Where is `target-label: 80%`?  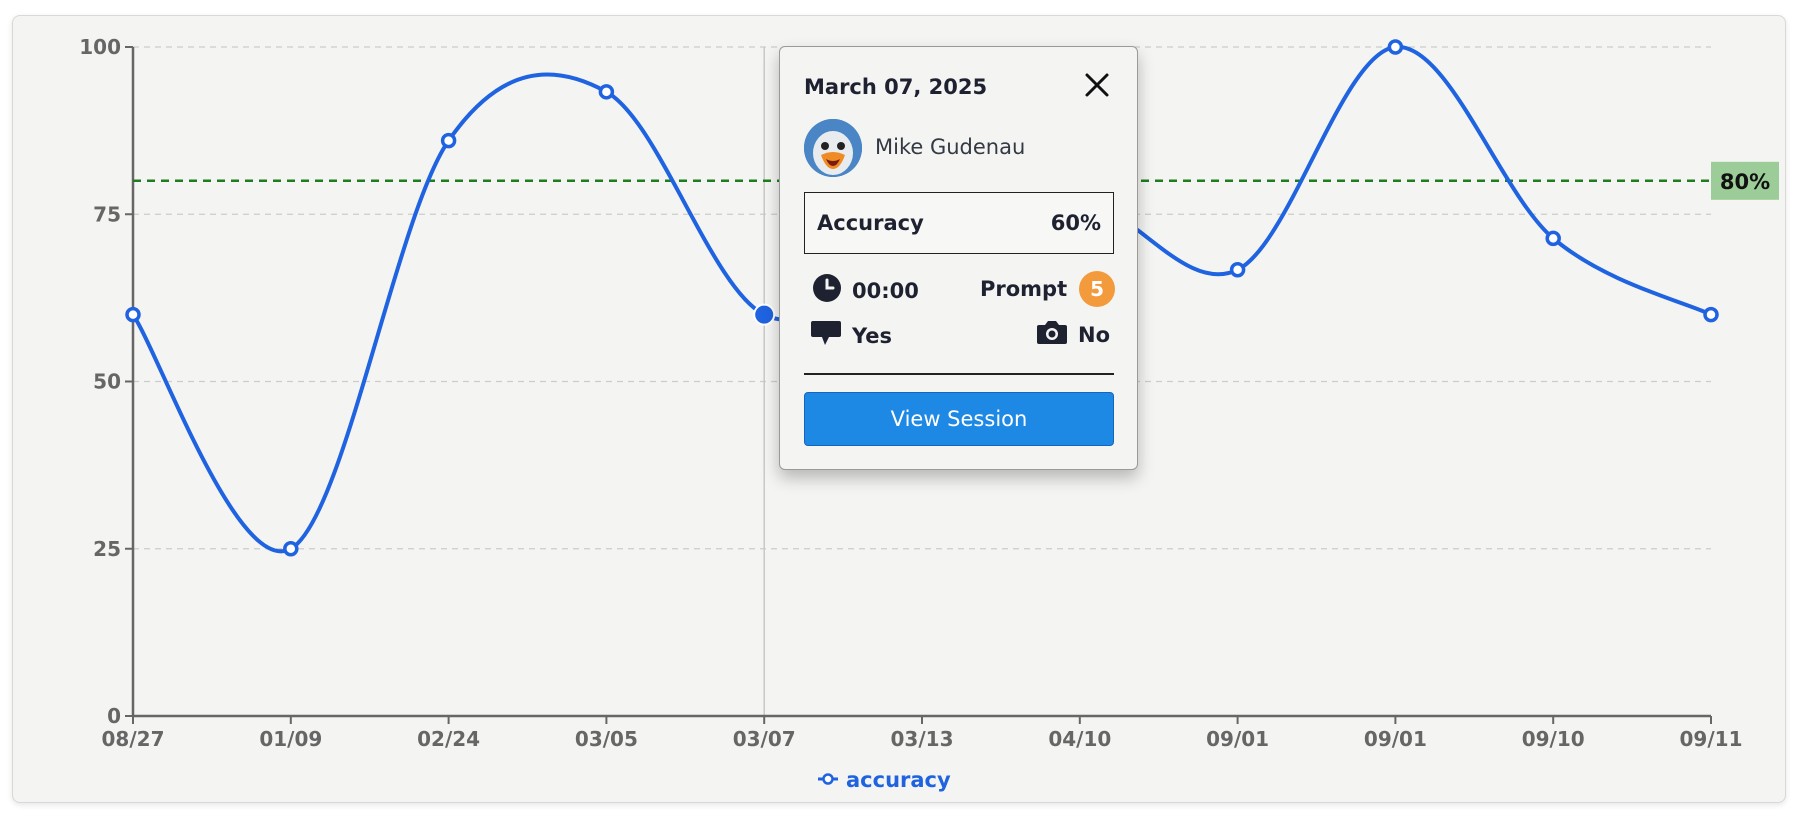
target-label: 80% is located at coordinates (1745, 182).